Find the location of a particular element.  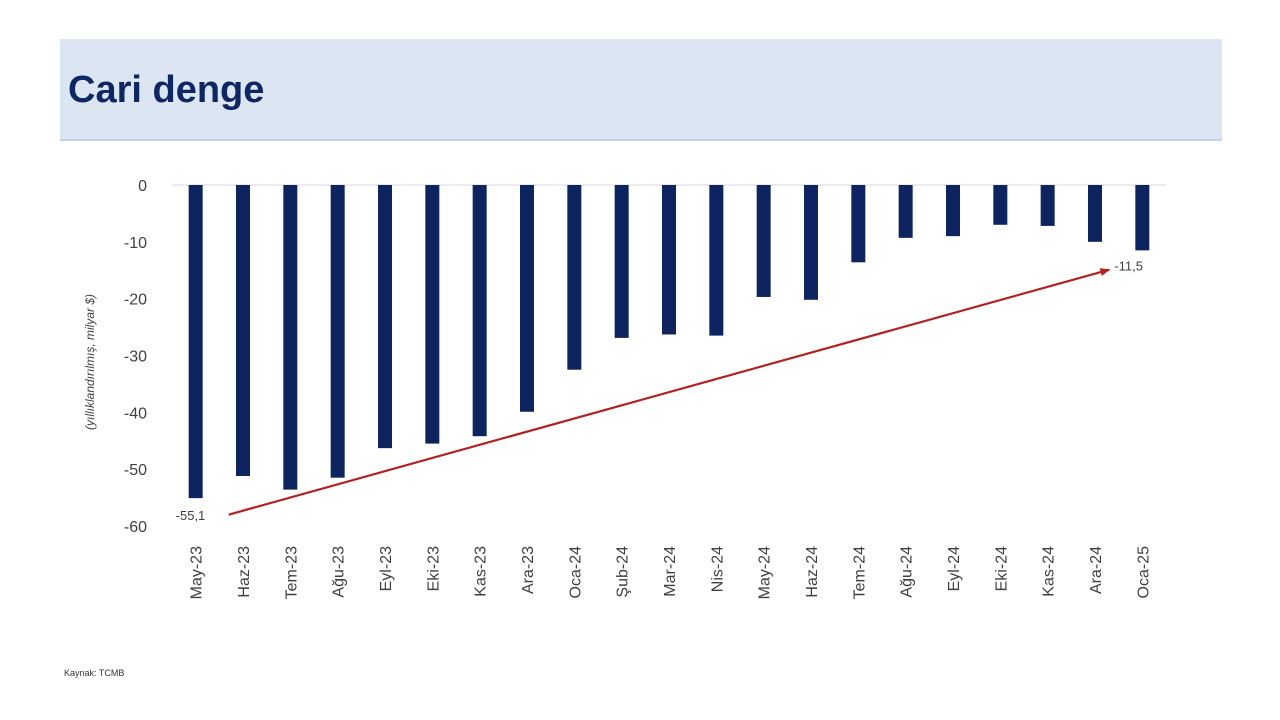

x-tick-label: Şub-24 is located at coordinates (623, 572).